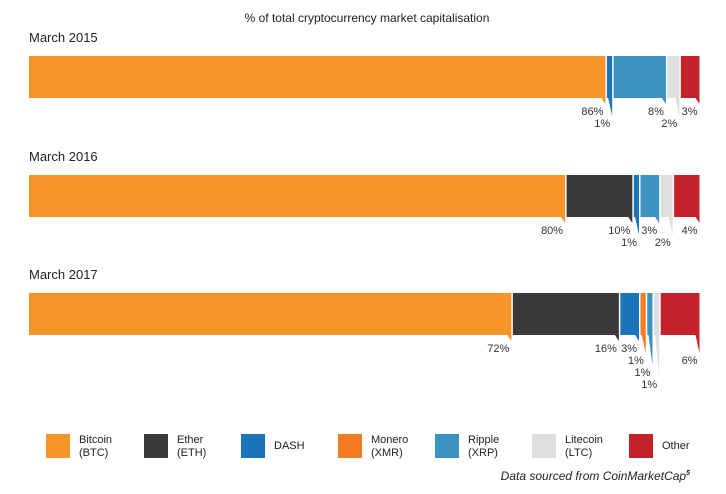 The height and width of the screenshot is (494, 726). What do you see at coordinates (606, 349) in the screenshot?
I see `value-label-ether-march-2017: 16%` at bounding box center [606, 349].